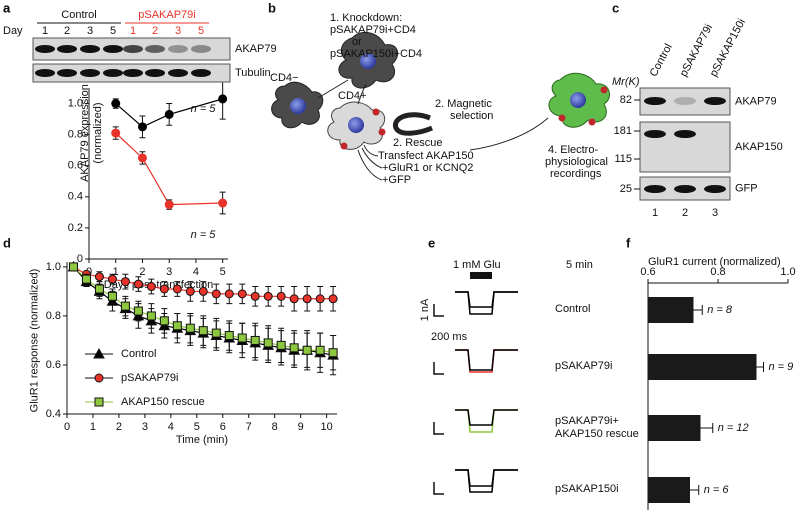  I want to click on panel-label: f, so click(628, 242).